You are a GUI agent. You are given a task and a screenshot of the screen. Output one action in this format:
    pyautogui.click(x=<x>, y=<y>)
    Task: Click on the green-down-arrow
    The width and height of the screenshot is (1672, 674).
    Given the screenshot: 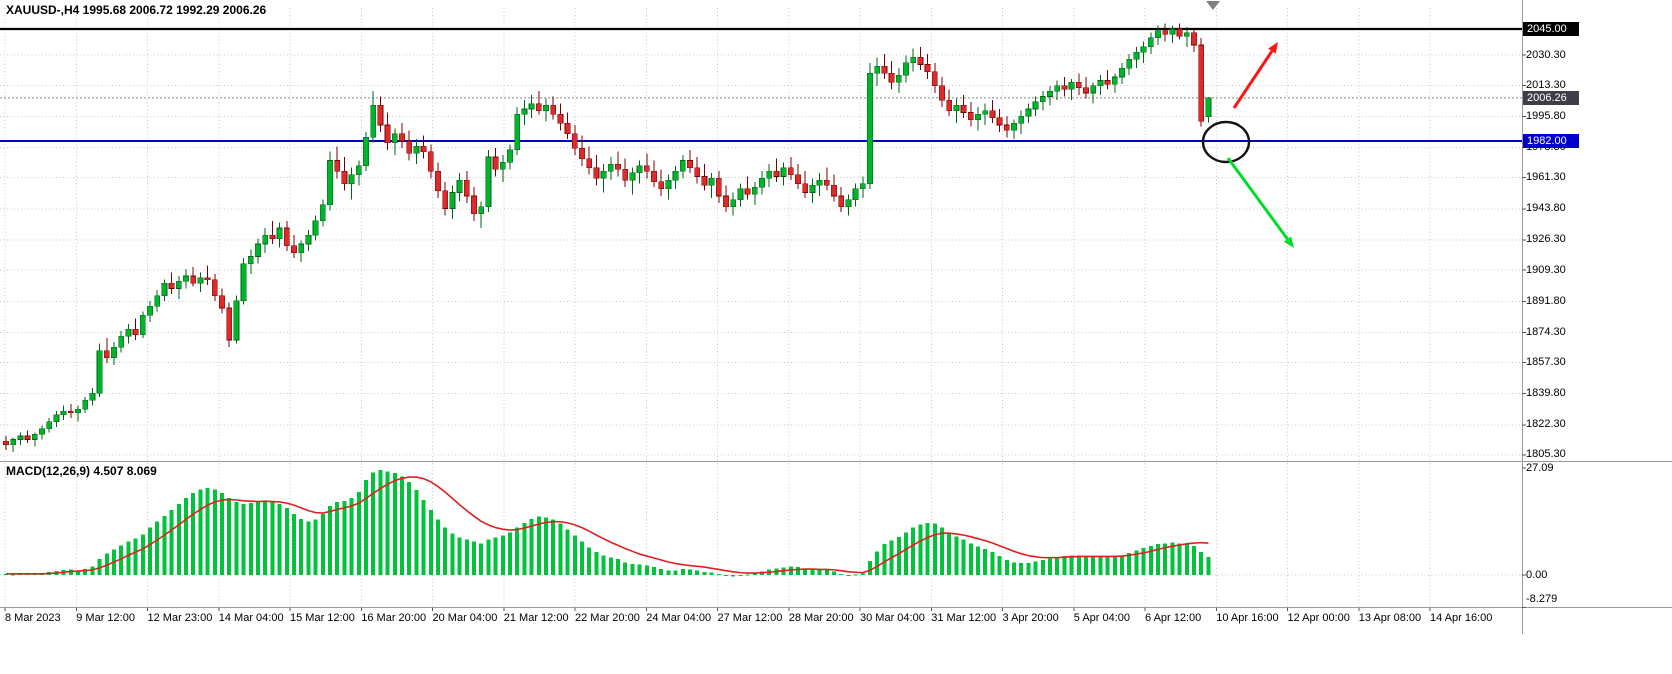 What is the action you would take?
    pyautogui.click(x=1257, y=199)
    